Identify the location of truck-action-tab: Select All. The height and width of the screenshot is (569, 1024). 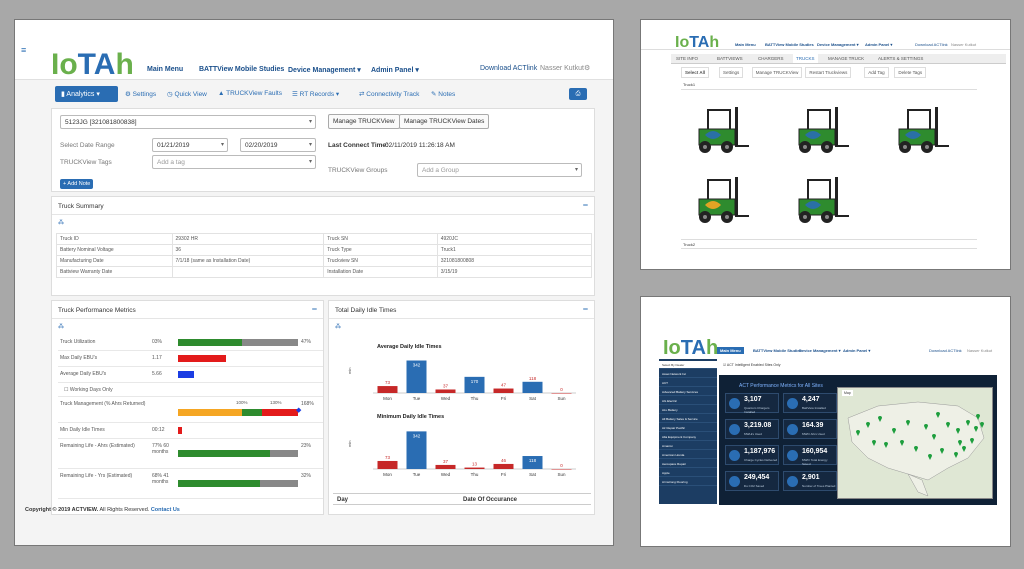
(695, 72).